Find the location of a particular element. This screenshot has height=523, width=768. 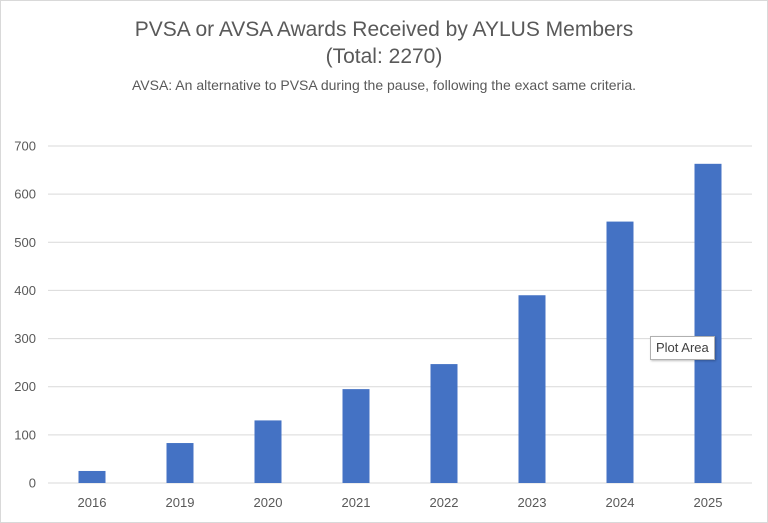

bar-2020 is located at coordinates (268, 451).